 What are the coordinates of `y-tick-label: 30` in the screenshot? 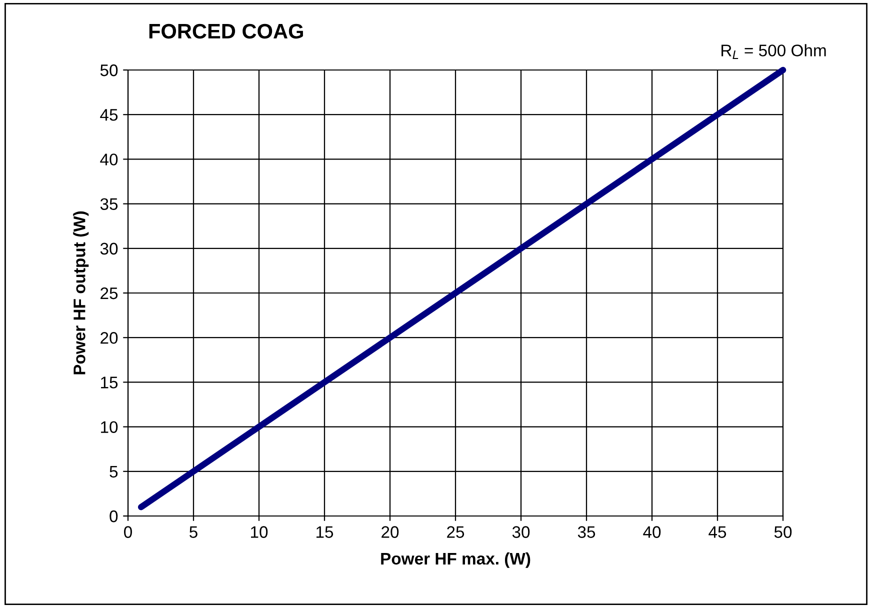 It's located at (109, 248).